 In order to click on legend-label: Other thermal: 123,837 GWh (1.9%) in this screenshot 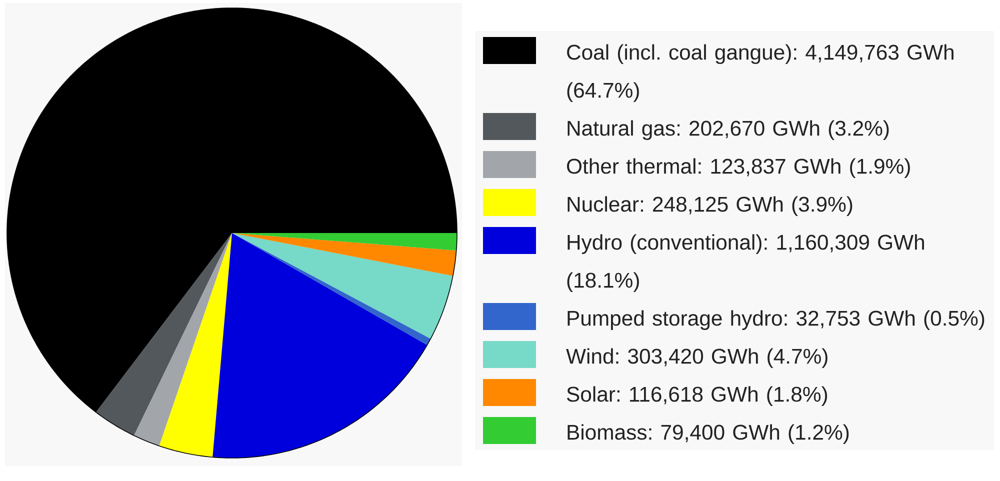, I will do `click(738, 168)`.